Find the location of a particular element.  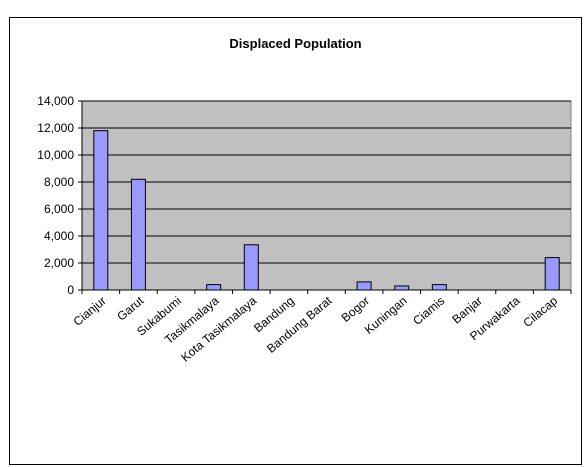

x-tick-label: Kuningan is located at coordinates (386, 315).